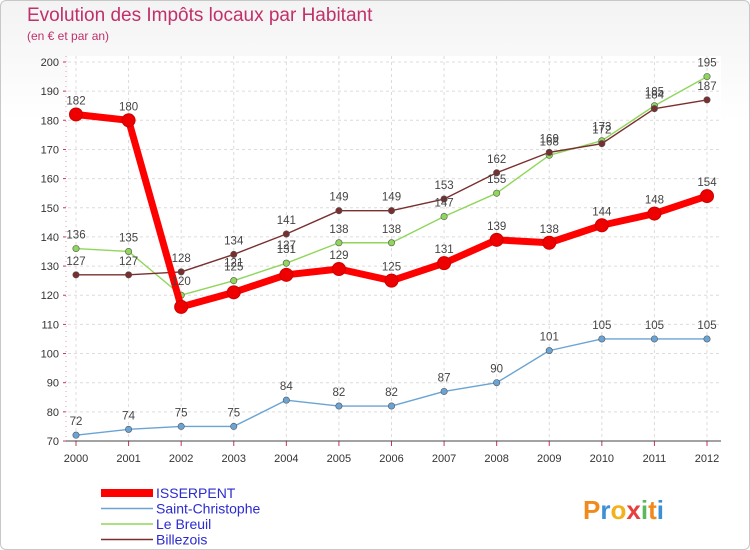  I want to click on data-label: 135, so click(128, 239).